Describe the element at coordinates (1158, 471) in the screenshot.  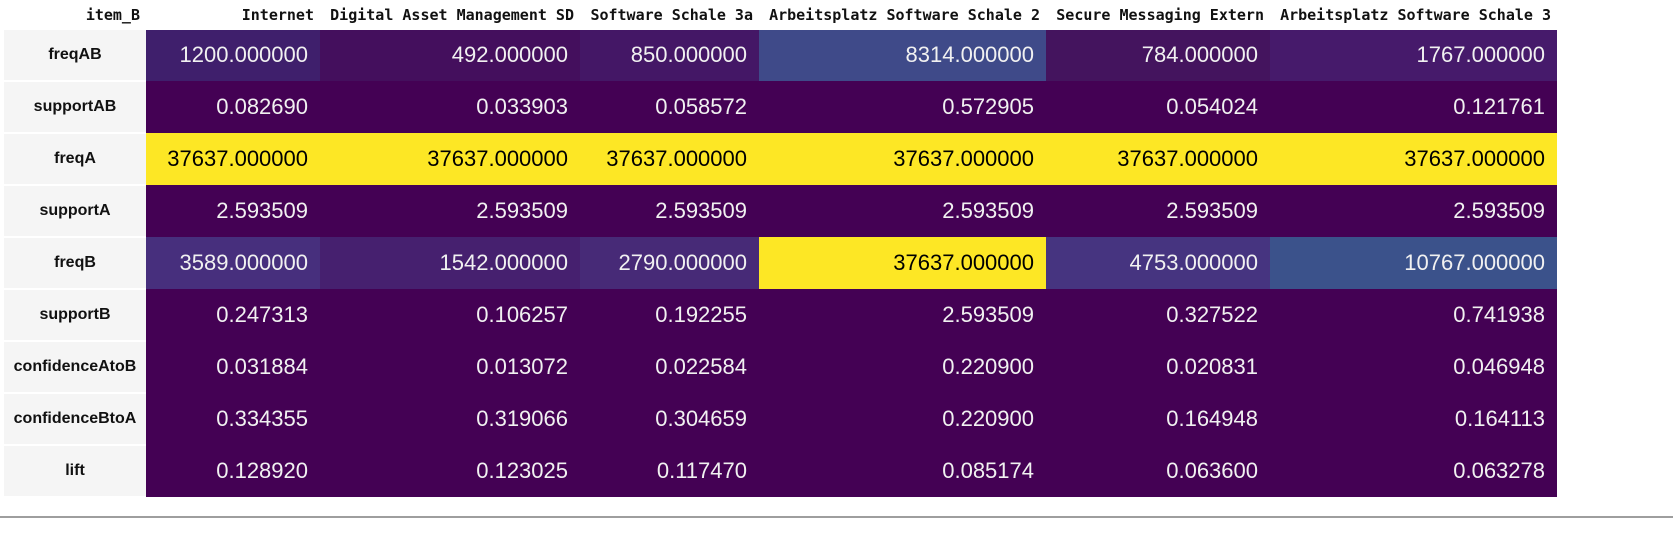
I see `table-cell: 0.063600` at that location.